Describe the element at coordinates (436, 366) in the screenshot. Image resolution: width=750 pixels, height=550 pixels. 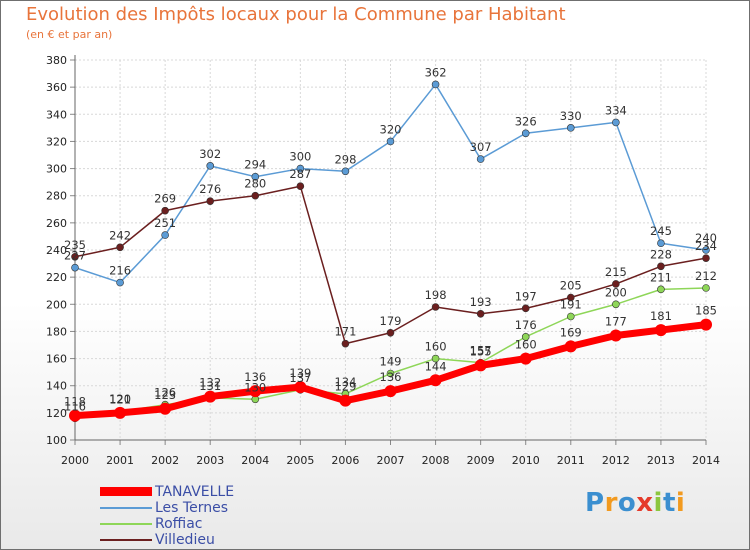
I see `data-label-tanavelle-2008: 144` at that location.